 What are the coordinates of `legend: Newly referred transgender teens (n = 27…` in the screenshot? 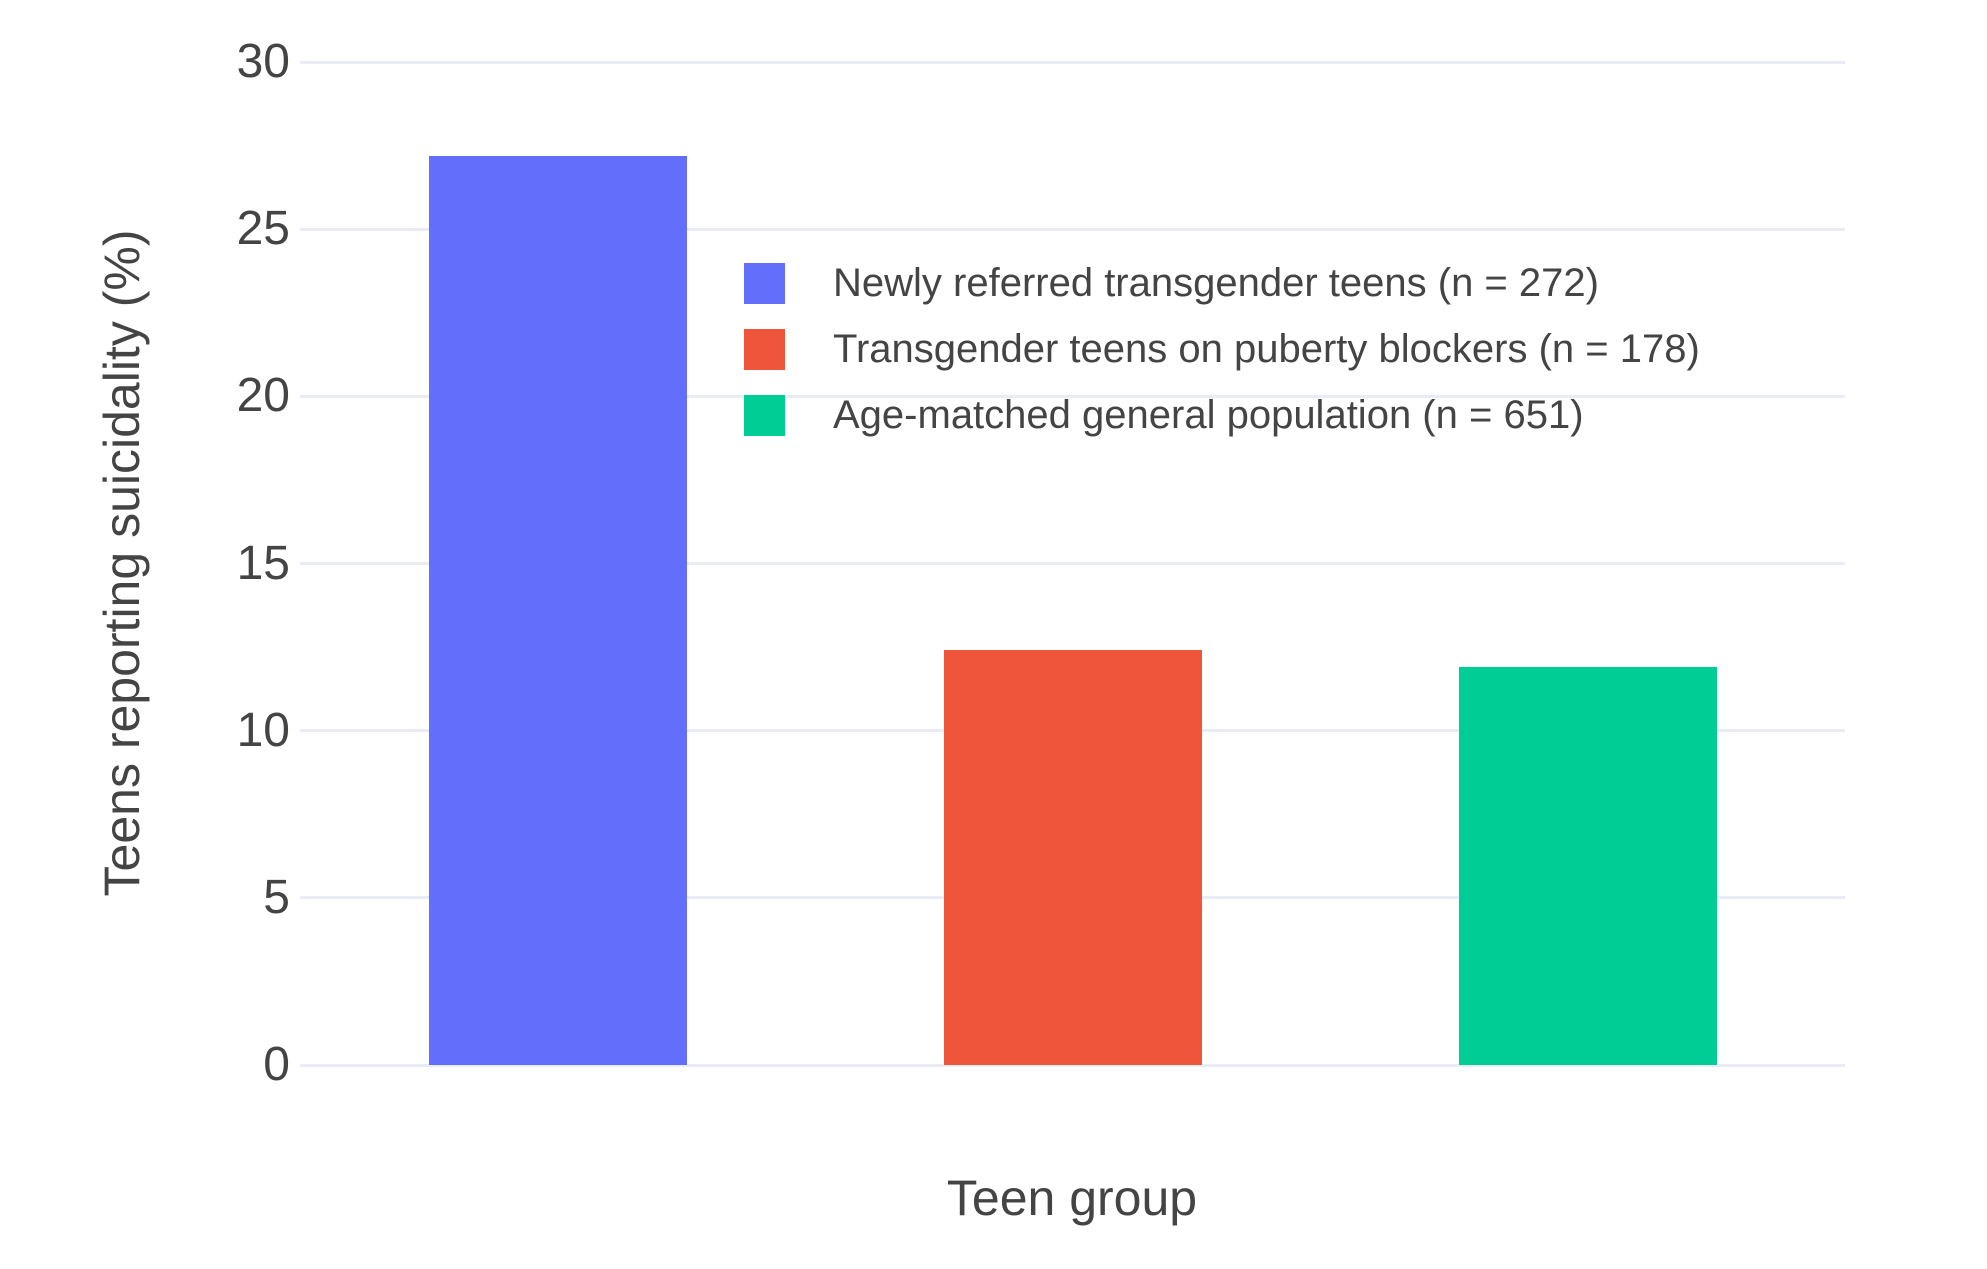 It's located at (1222, 356).